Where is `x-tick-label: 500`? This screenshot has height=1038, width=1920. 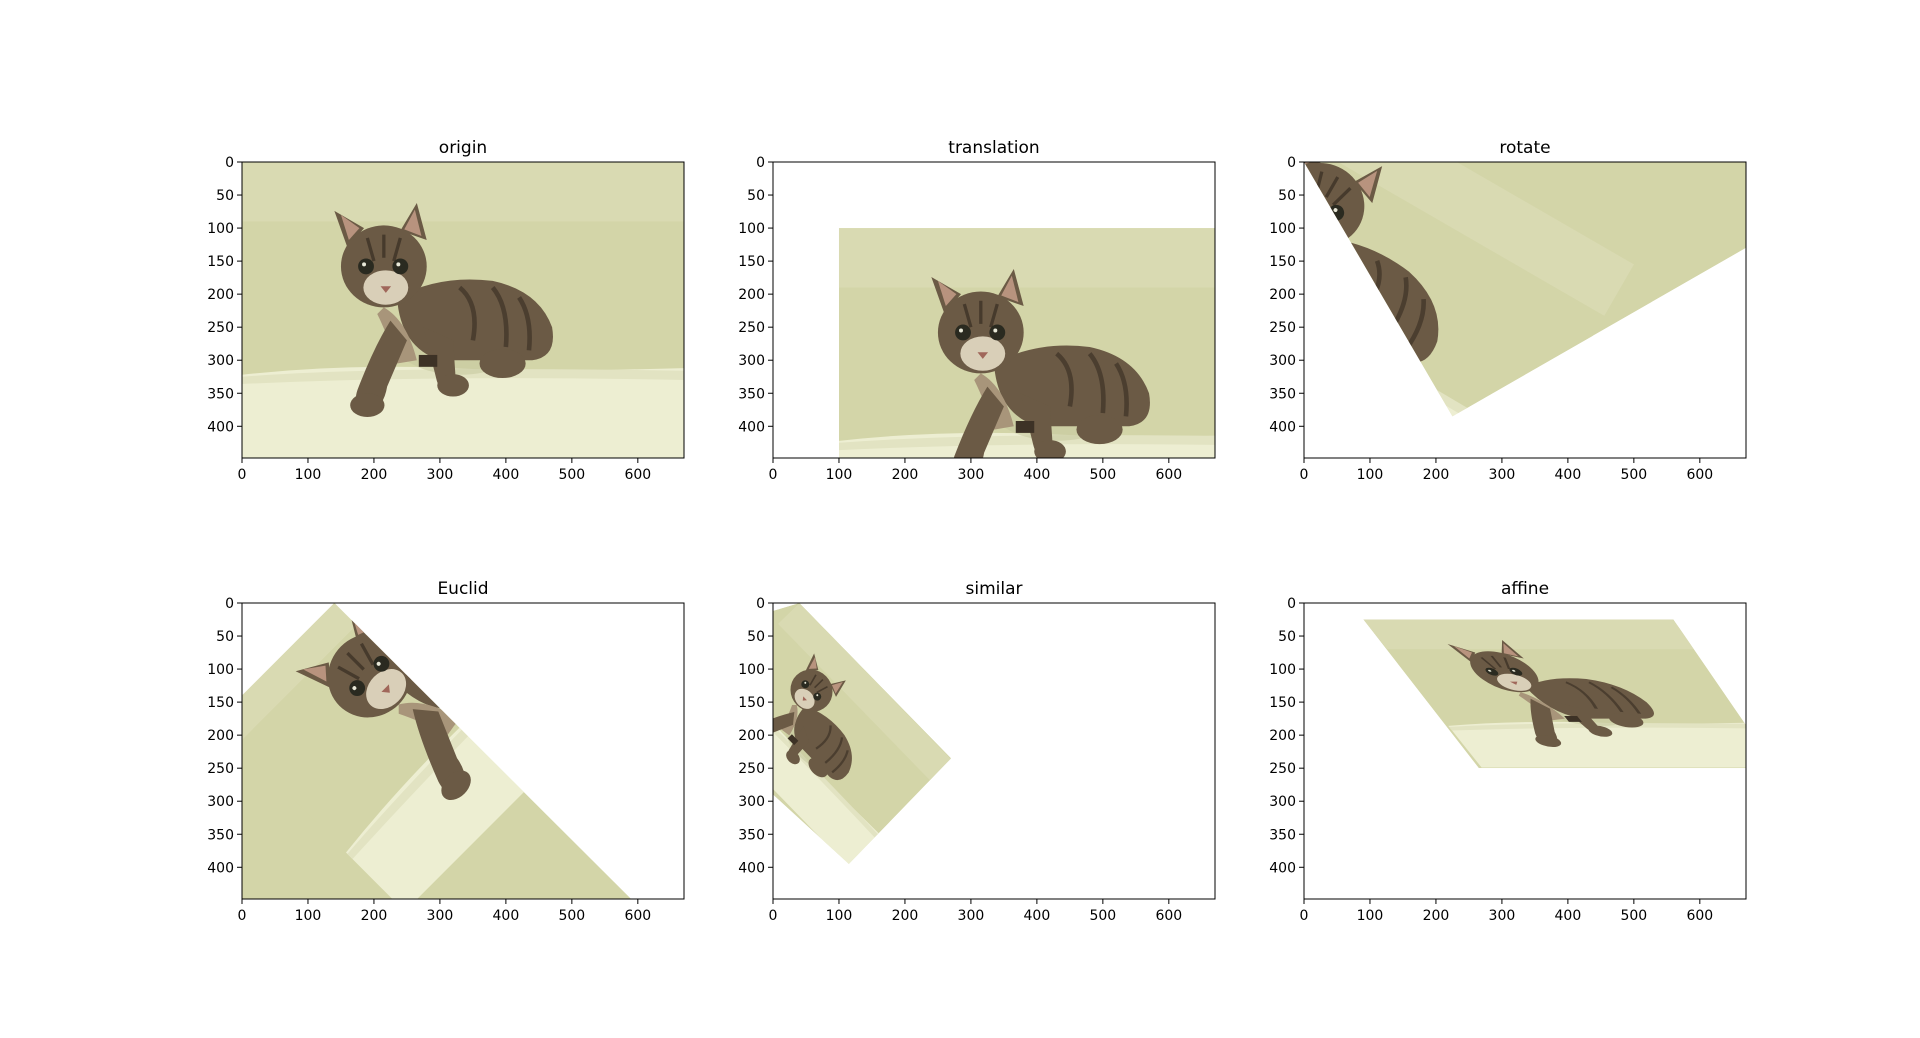 x-tick-label: 500 is located at coordinates (1633, 475).